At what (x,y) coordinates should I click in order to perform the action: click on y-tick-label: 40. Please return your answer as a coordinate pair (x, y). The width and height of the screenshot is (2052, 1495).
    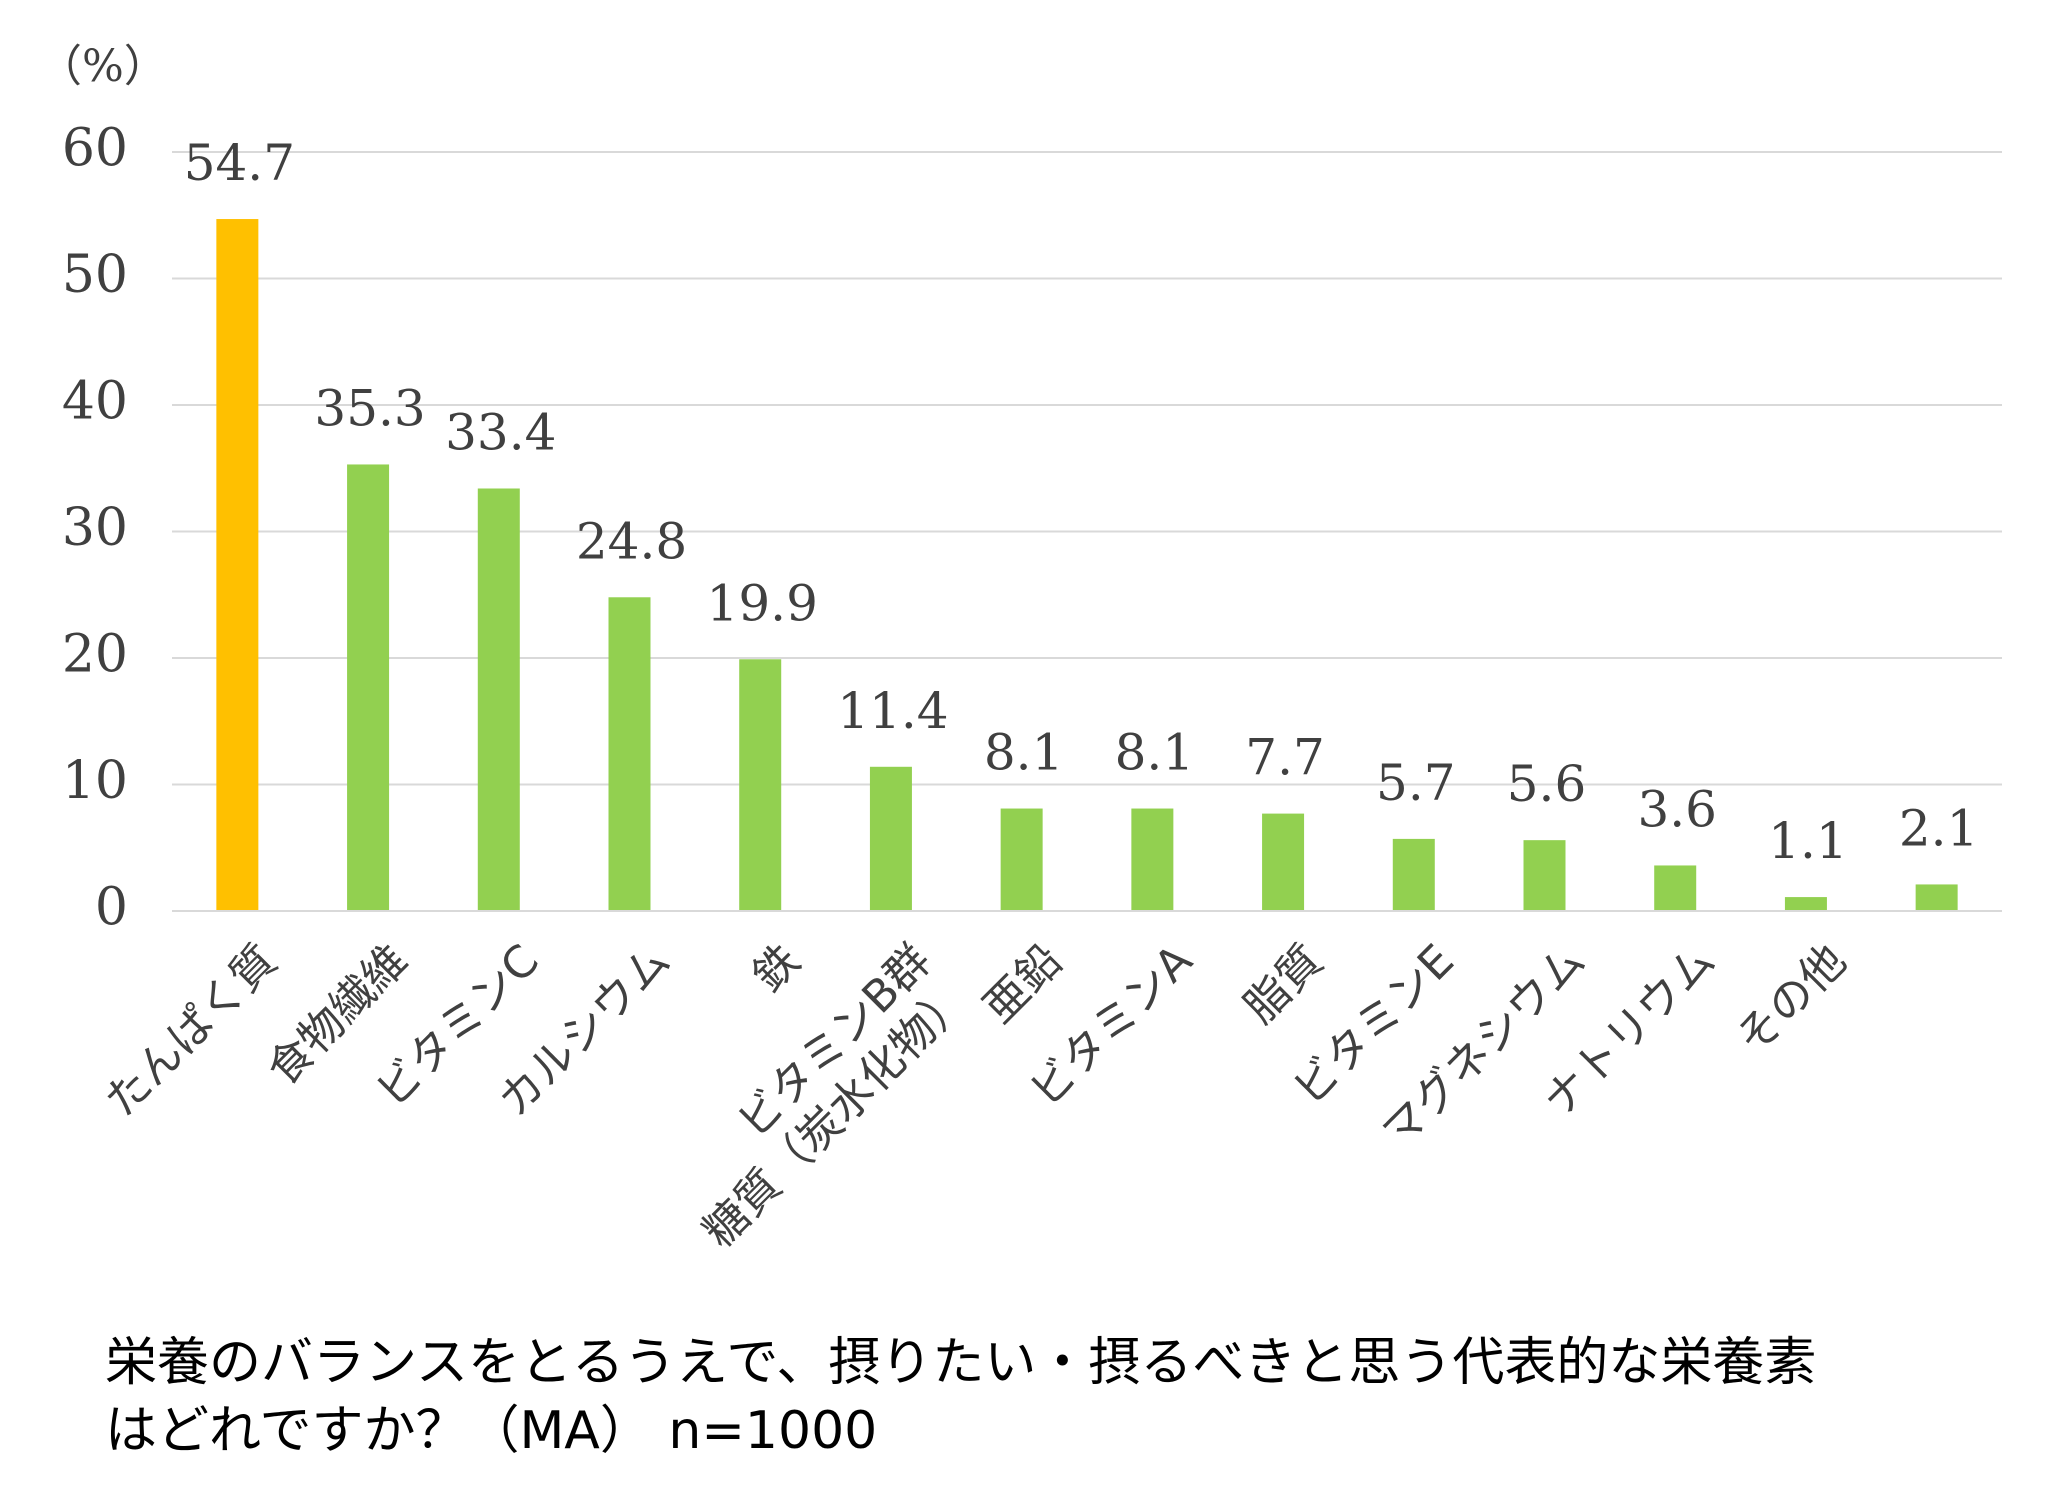
    Looking at the image, I should click on (95, 402).